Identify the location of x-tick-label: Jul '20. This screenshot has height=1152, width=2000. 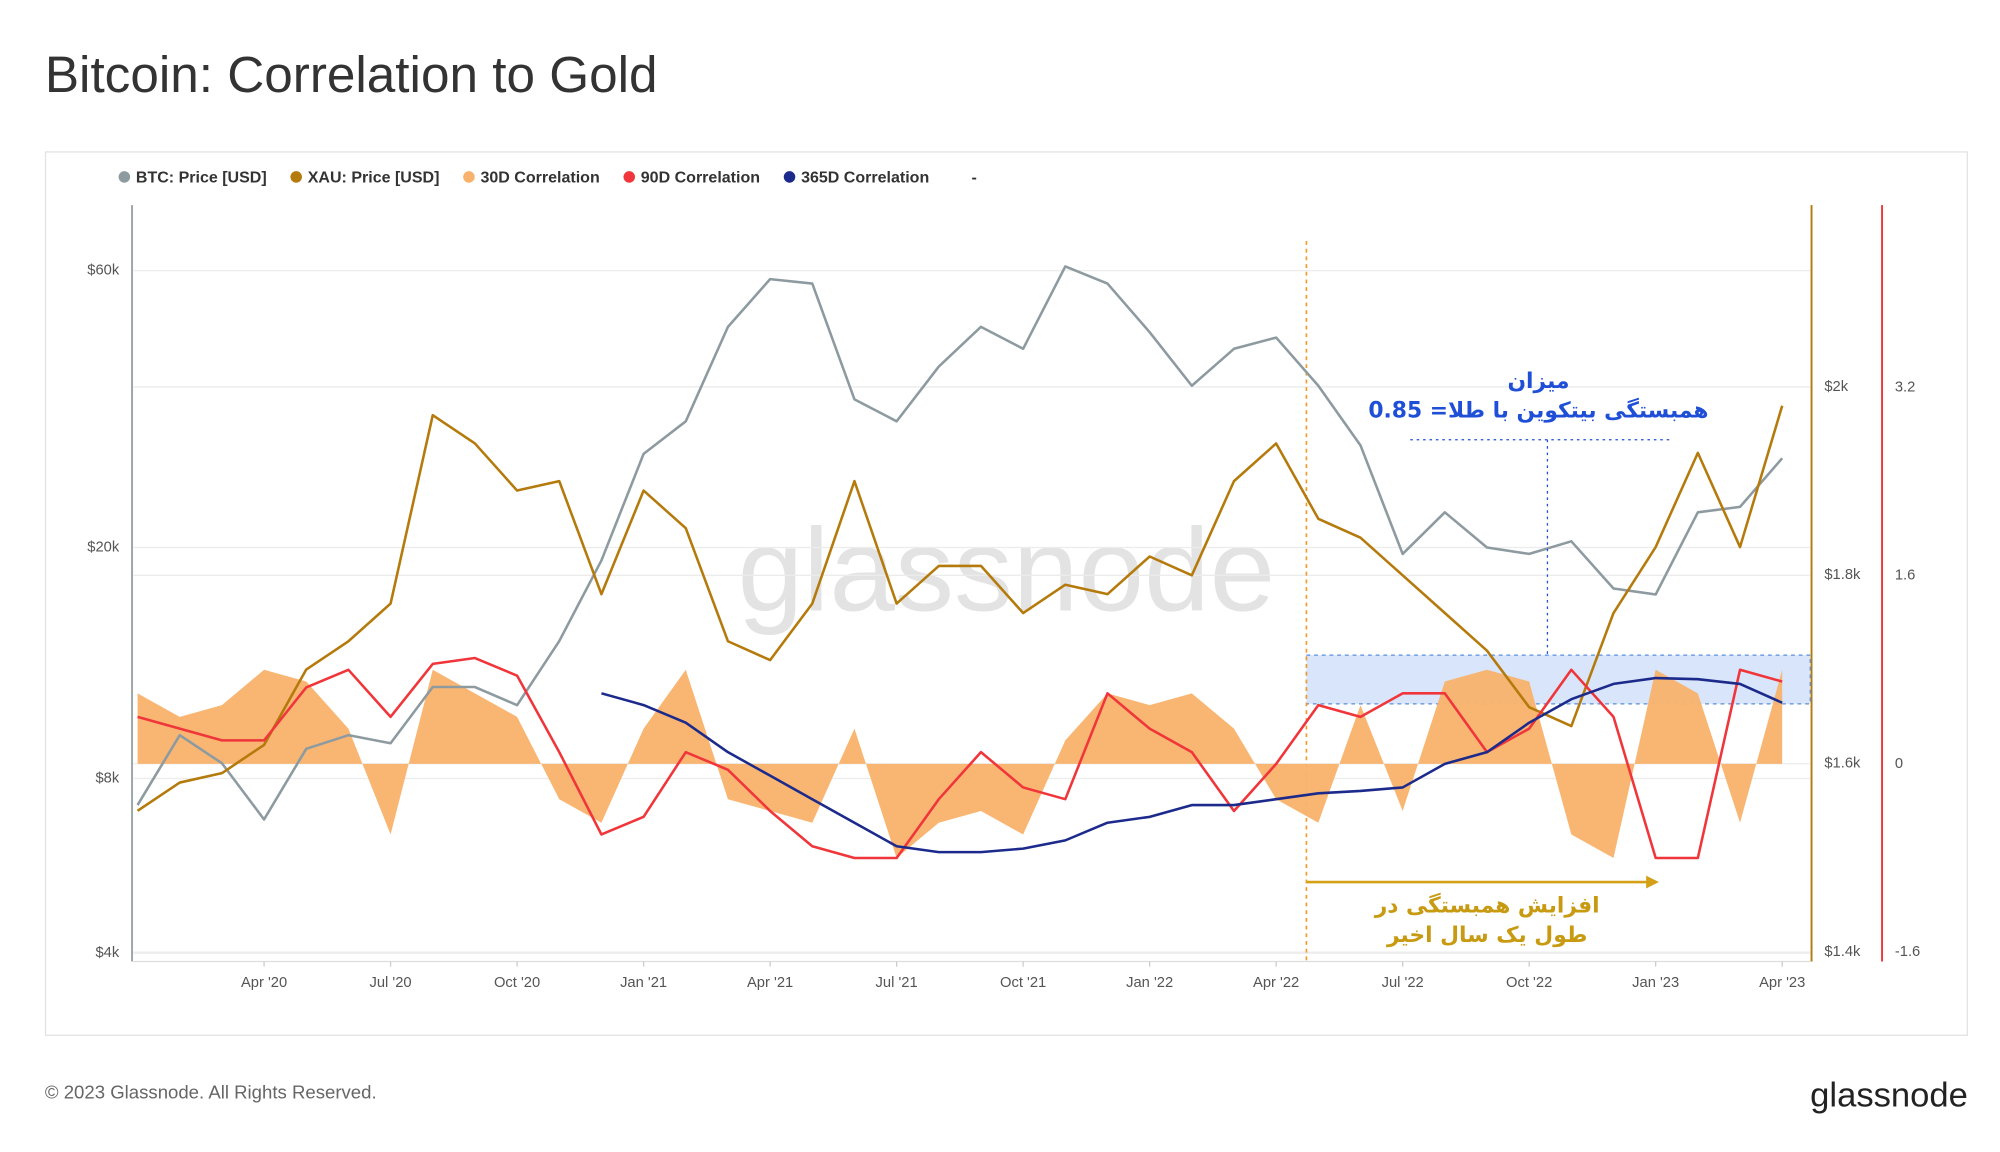
(391, 983).